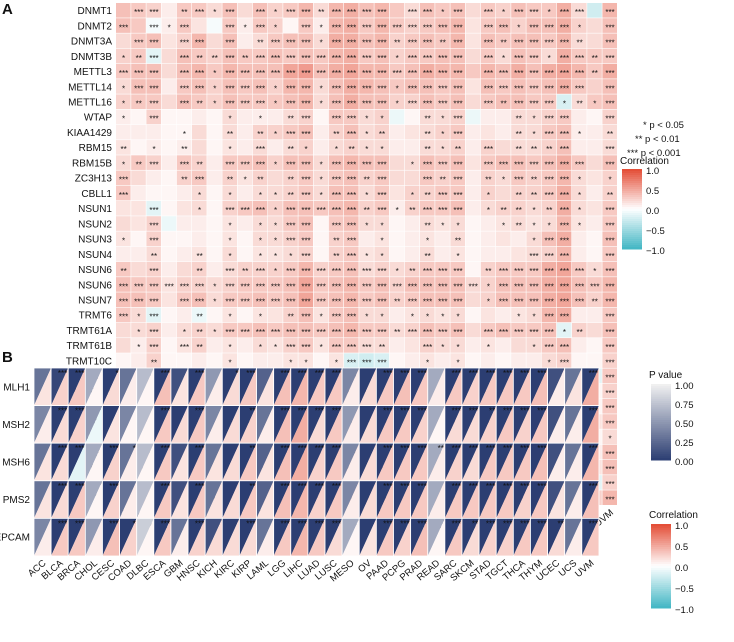 The height and width of the screenshot is (642, 734). Describe the element at coordinates (89, 133) in the screenshot. I see `row-label: KIAA1429` at that location.